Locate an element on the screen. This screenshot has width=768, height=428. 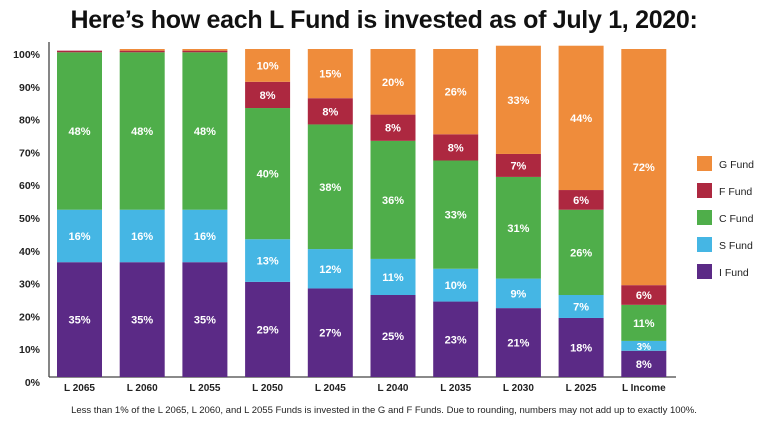
y-tick-label: 100% is located at coordinates (27, 55).